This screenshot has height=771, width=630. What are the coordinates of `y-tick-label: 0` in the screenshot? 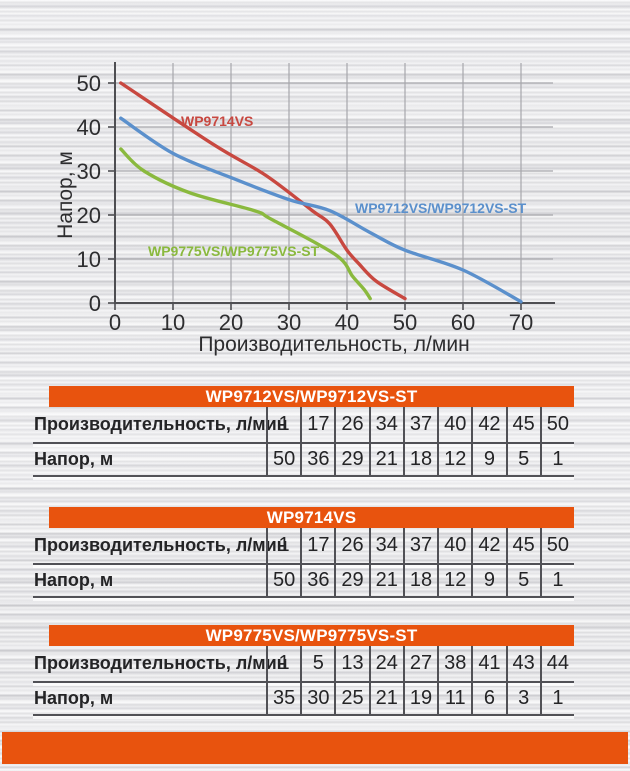 It's located at (95, 303).